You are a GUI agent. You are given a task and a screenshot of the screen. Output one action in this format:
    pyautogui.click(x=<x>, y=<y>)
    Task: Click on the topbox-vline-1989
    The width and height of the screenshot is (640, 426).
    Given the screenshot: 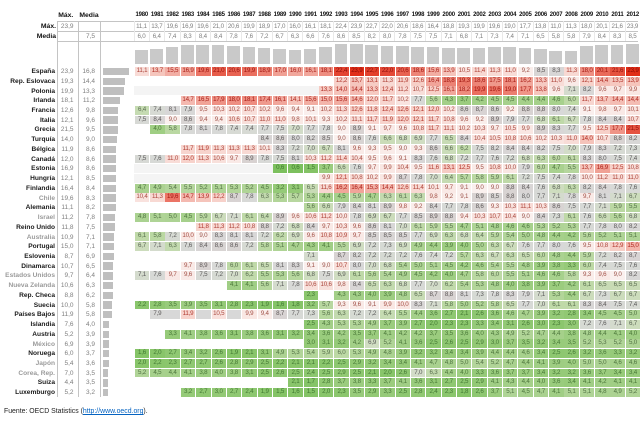 What is the action you would take?
    pyautogui.click(x=272, y=31)
    